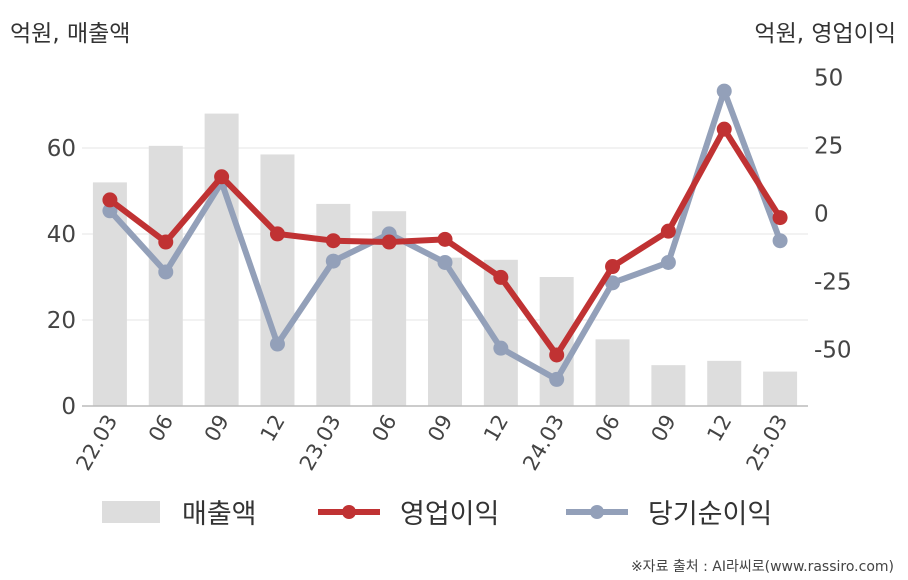 Image resolution: width=908 pixels, height=580 pixels. What do you see at coordinates (61, 321) in the screenshot?
I see `left-tick-20: 20` at bounding box center [61, 321].